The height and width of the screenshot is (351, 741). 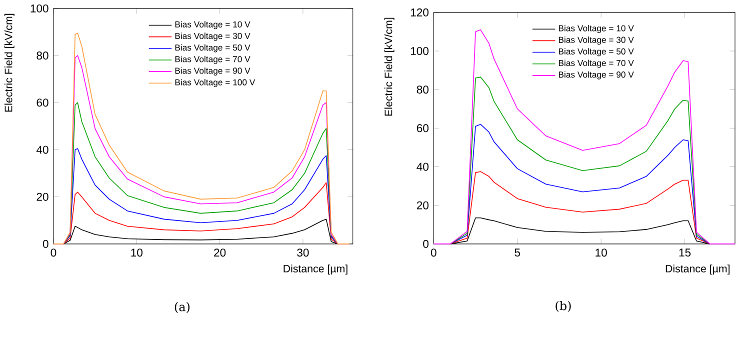 What do you see at coordinates (685, 252) in the screenshot?
I see `x-tick-label: 15` at bounding box center [685, 252].